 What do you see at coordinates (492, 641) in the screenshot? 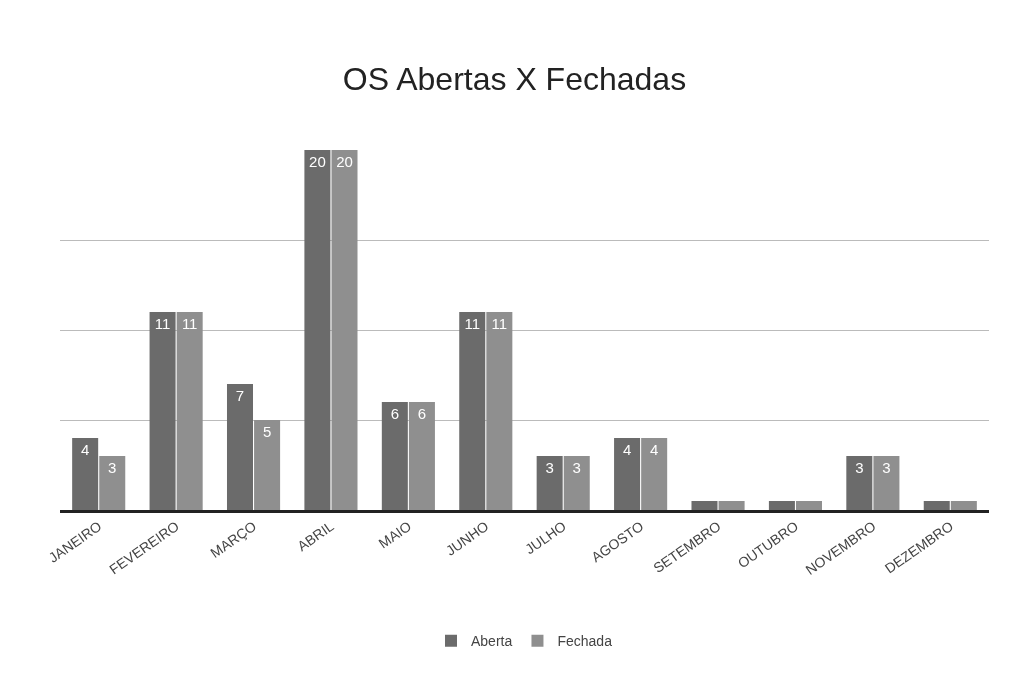
I see `legend-label: Aberta` at bounding box center [492, 641].